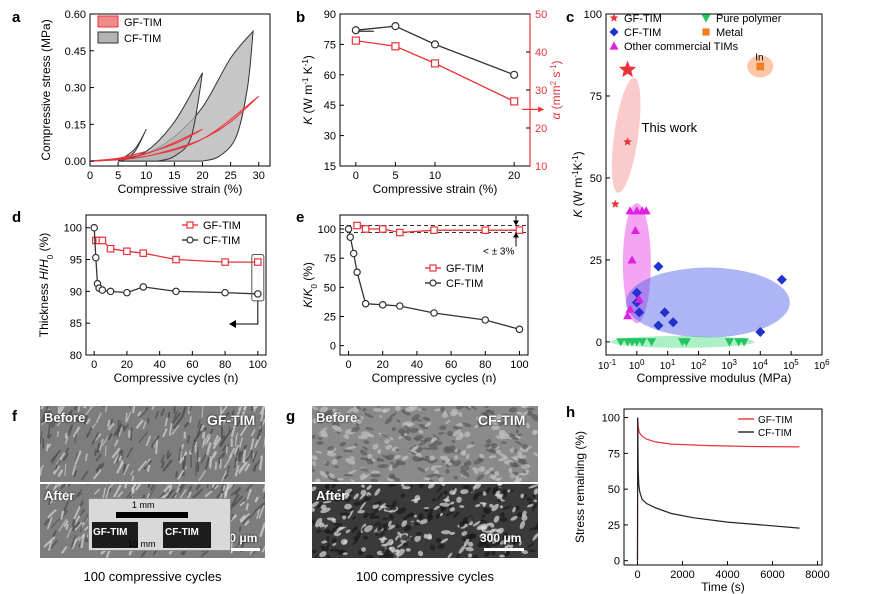 The height and width of the screenshot is (594, 875). I want to click on sem-g-before-label: Before, so click(337, 417).